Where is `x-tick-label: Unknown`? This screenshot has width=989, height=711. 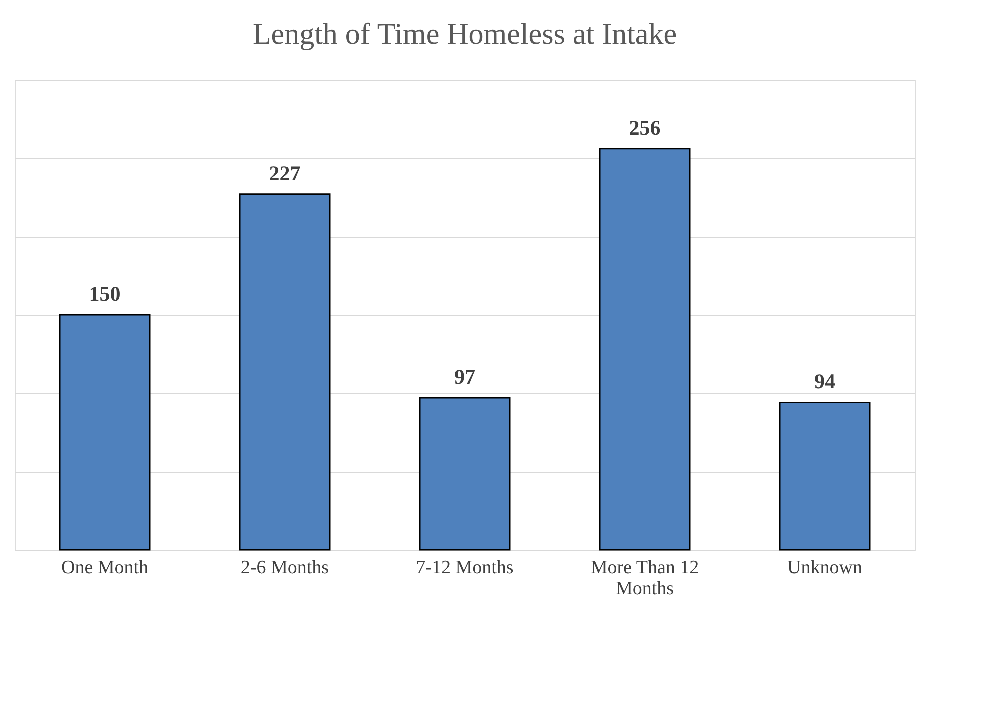 x-tick-label: Unknown is located at coordinates (825, 568).